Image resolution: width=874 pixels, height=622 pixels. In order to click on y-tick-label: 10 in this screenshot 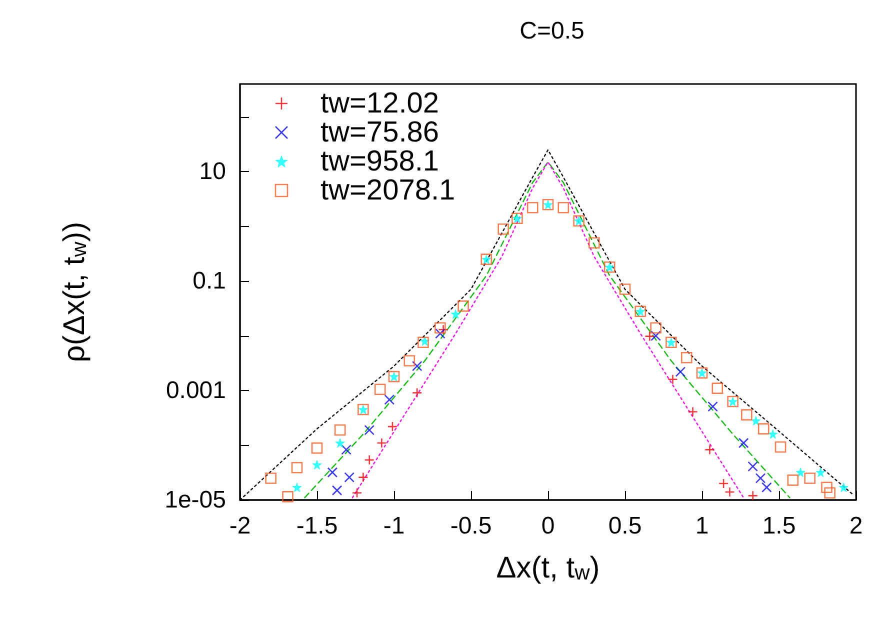, I will do `click(212, 172)`.